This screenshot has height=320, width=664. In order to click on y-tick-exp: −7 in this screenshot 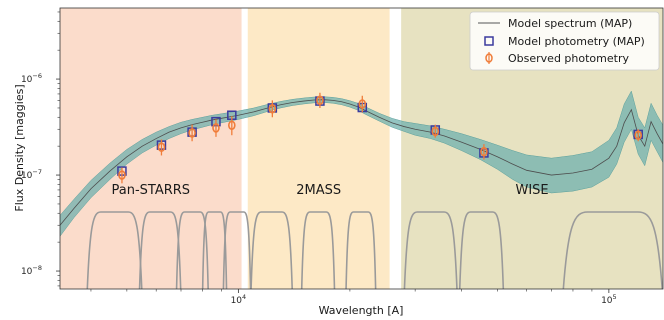, I will do `click(37, 172)`.